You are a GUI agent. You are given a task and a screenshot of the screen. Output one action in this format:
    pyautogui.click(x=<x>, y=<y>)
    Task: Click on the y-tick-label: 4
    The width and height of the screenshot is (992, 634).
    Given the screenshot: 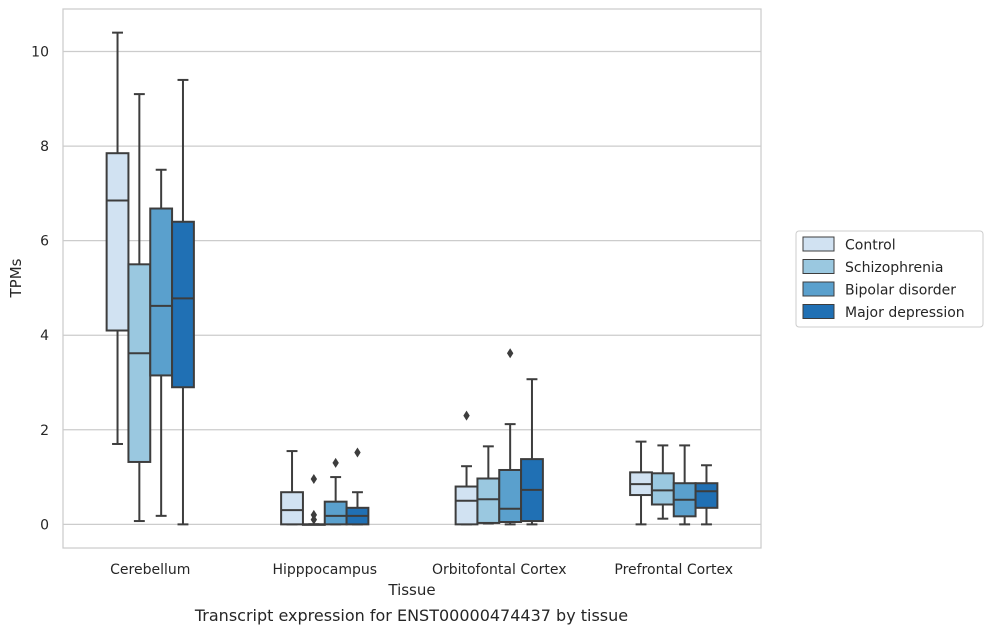 What is the action you would take?
    pyautogui.click(x=44, y=336)
    